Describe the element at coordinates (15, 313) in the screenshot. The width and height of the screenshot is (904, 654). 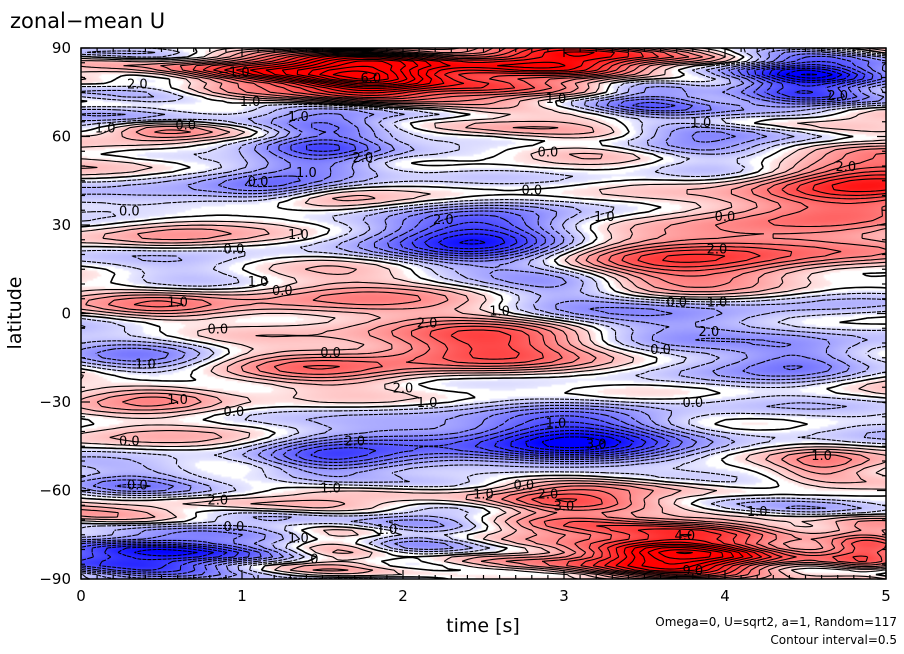
I see `y-axis-label: latitude` at that location.